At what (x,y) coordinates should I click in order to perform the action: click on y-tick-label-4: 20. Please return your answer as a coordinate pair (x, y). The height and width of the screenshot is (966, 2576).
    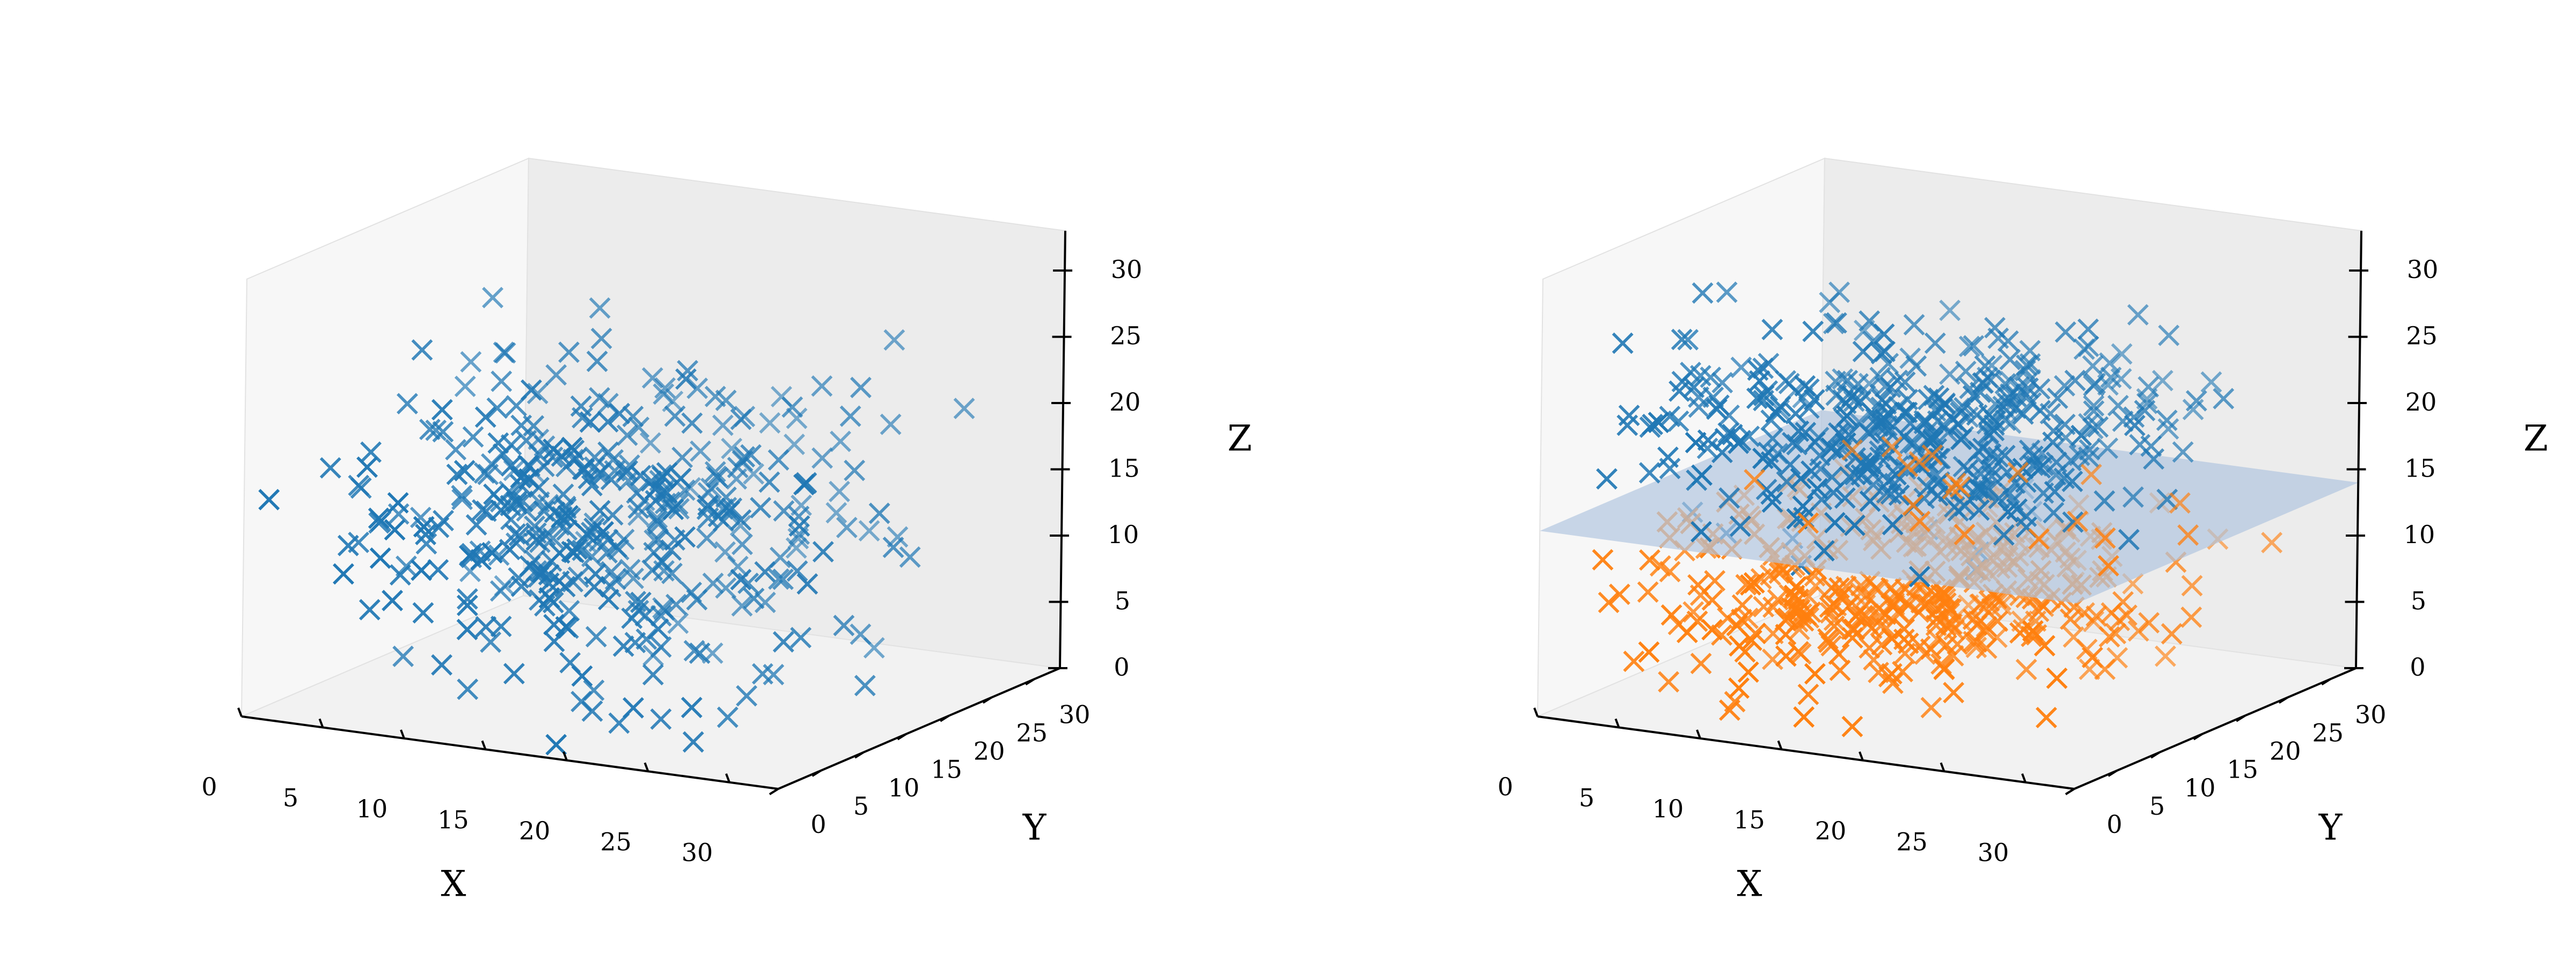
    Looking at the image, I should click on (989, 751).